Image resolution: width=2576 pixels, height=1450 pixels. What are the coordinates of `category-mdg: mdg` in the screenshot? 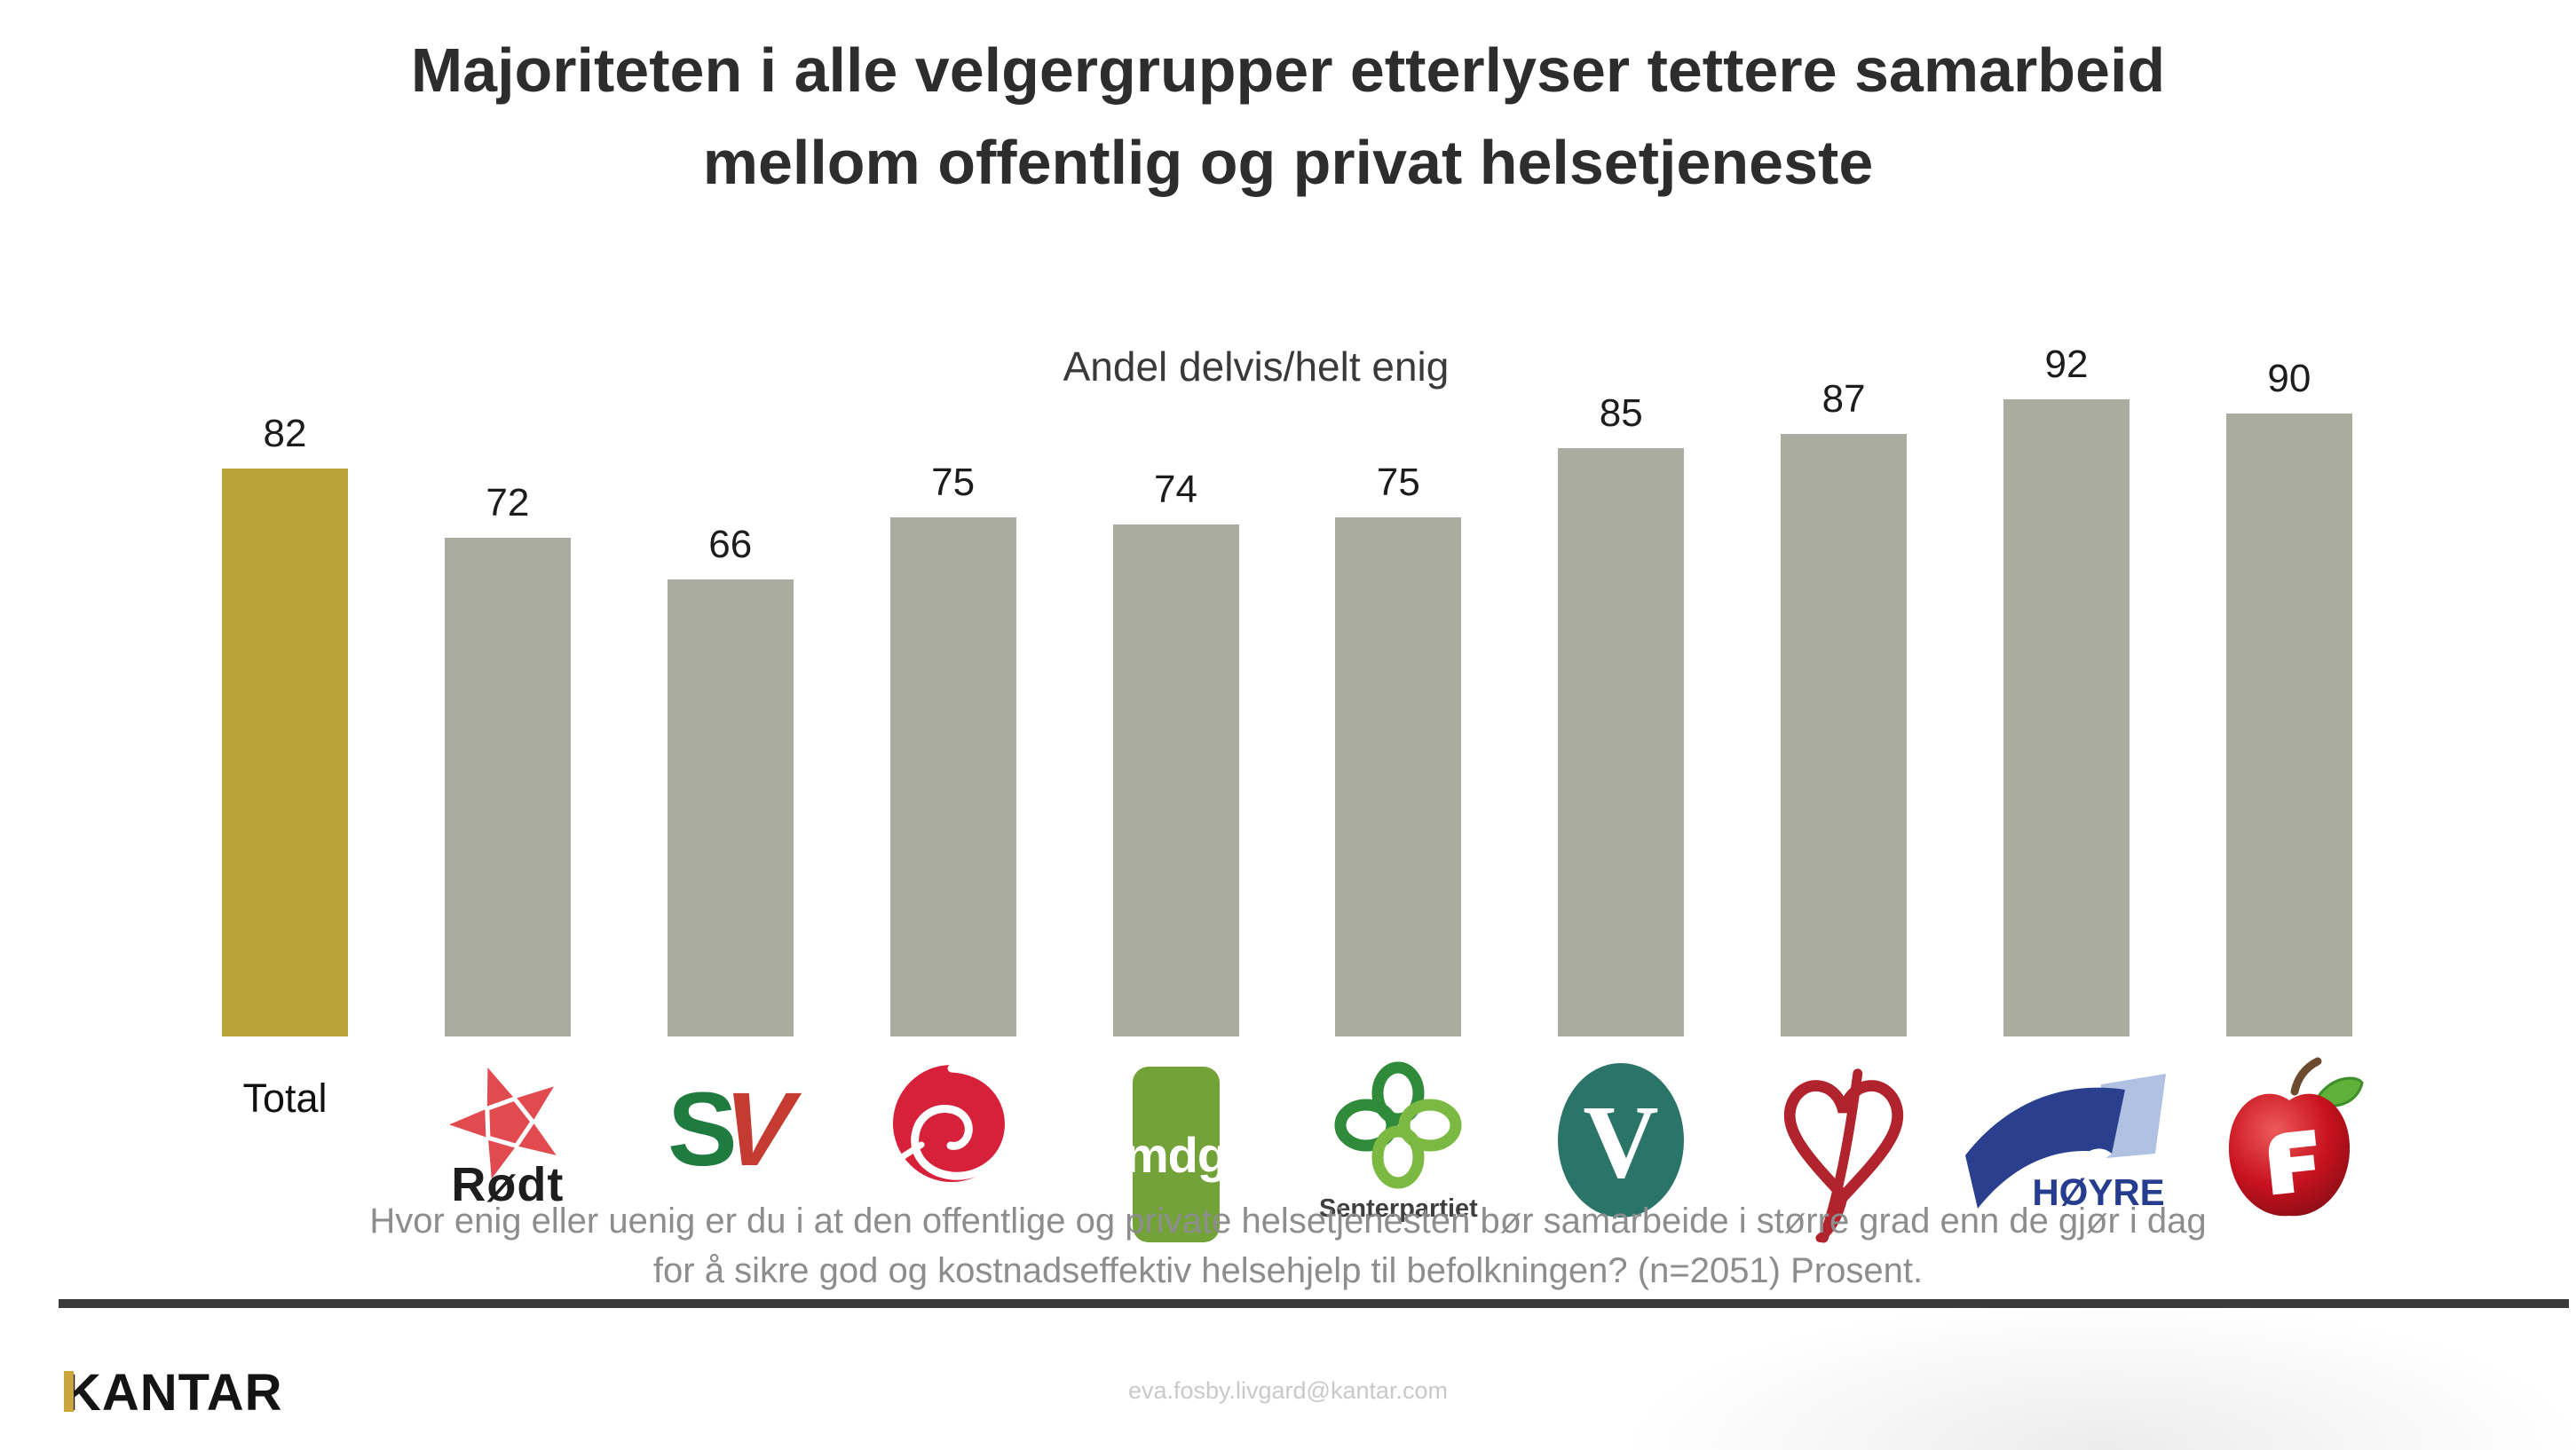 It's located at (1176, 1147).